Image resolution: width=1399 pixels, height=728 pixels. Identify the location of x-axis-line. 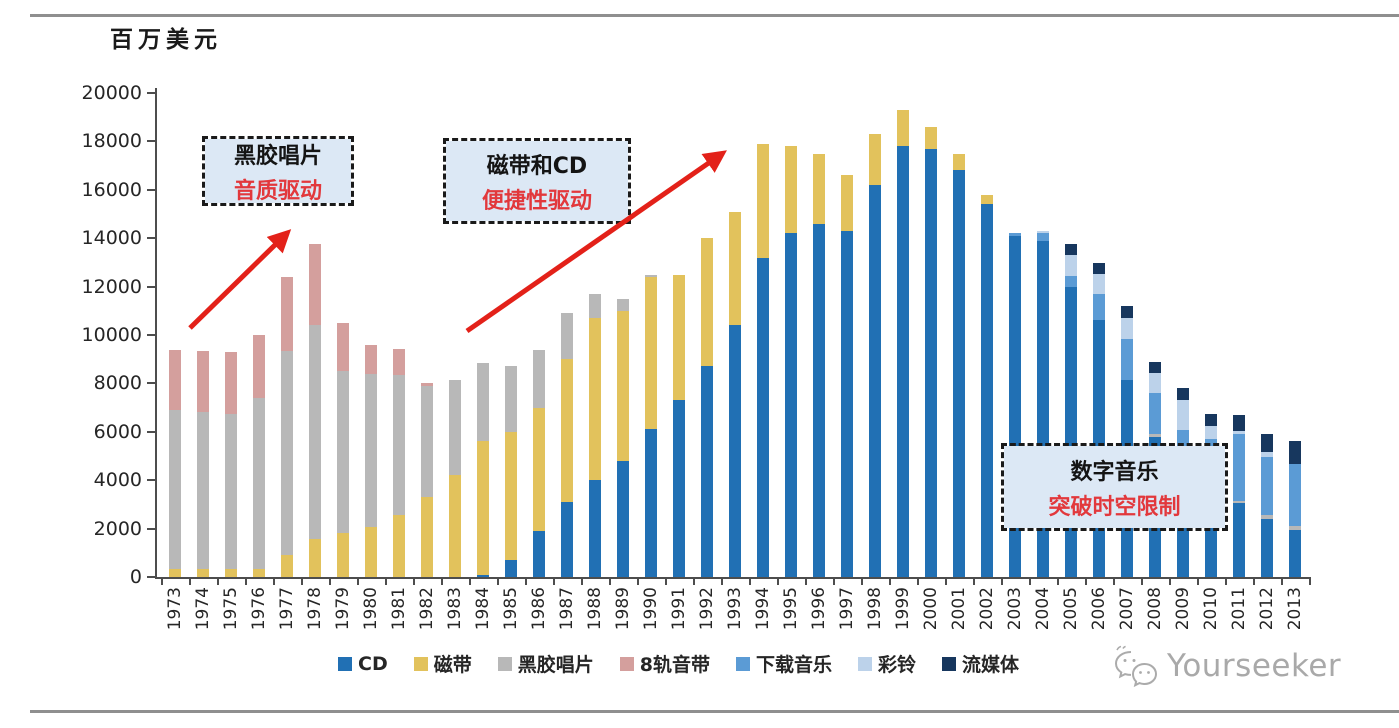
(733, 578).